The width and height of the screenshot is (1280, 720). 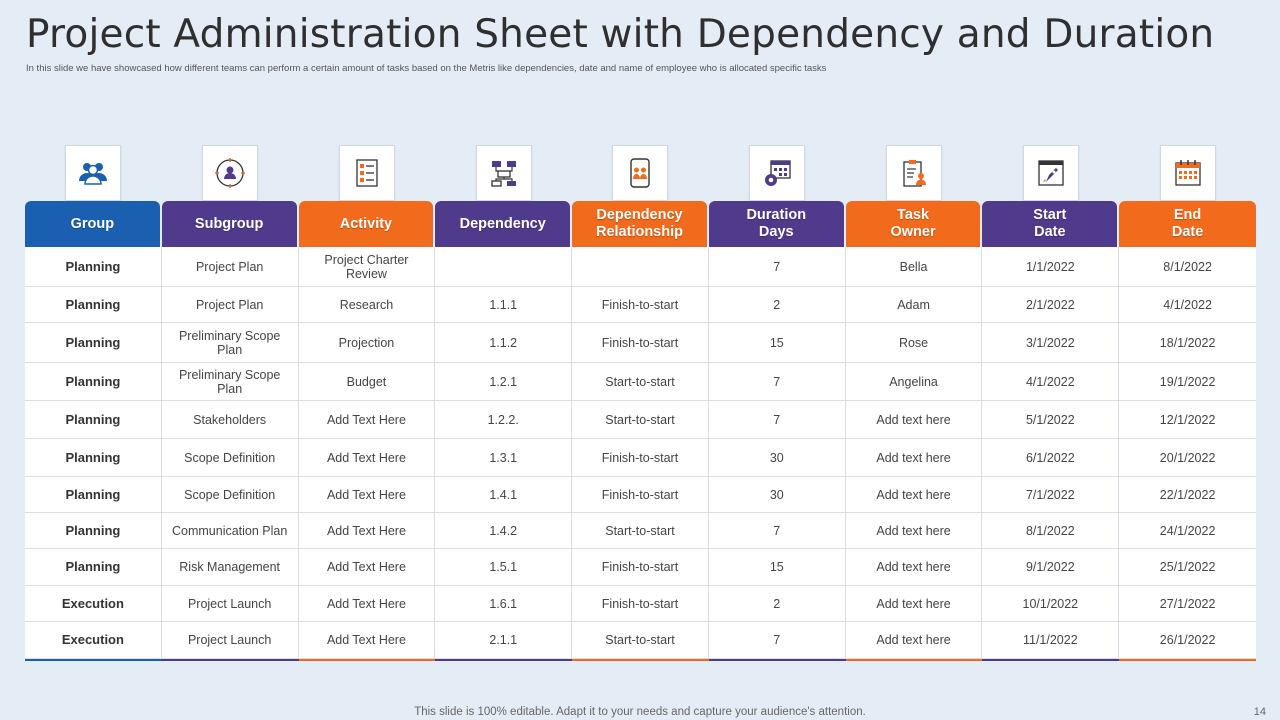 What do you see at coordinates (914, 457) in the screenshot?
I see `table-cell: Add text here` at bounding box center [914, 457].